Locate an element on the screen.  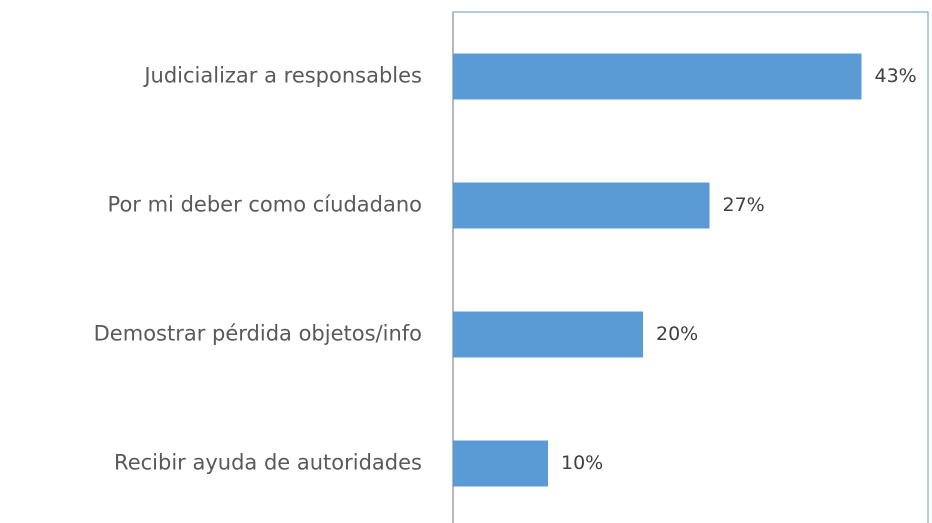
value-label: 10% is located at coordinates (582, 463).